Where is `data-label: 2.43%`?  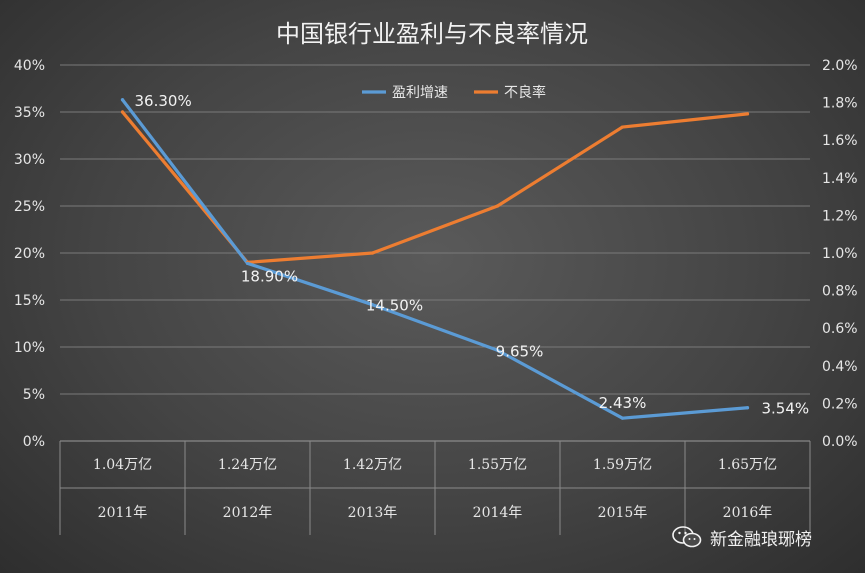 data-label: 2.43% is located at coordinates (623, 403).